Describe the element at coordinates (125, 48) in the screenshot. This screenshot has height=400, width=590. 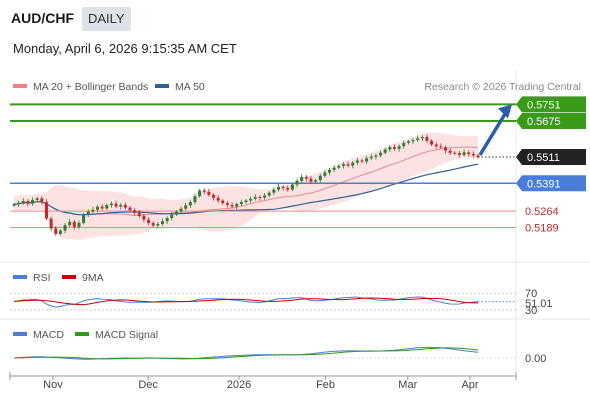
I see `timestamp: Monday, April 6, 2026 9:15:35 AM CET` at that location.